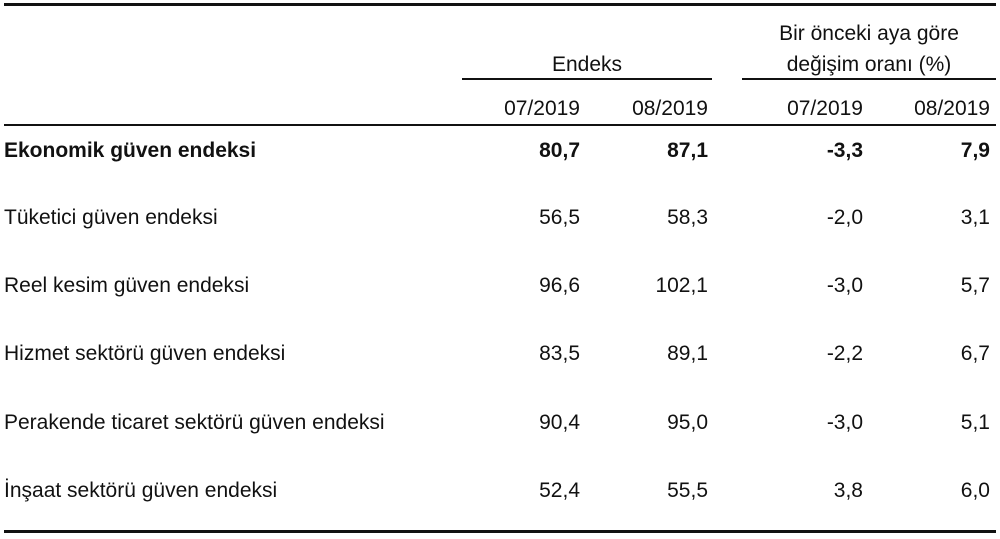 This screenshot has width=1000, height=539. What do you see at coordinates (975, 422) in the screenshot?
I see `table-cell: 5,1` at bounding box center [975, 422].